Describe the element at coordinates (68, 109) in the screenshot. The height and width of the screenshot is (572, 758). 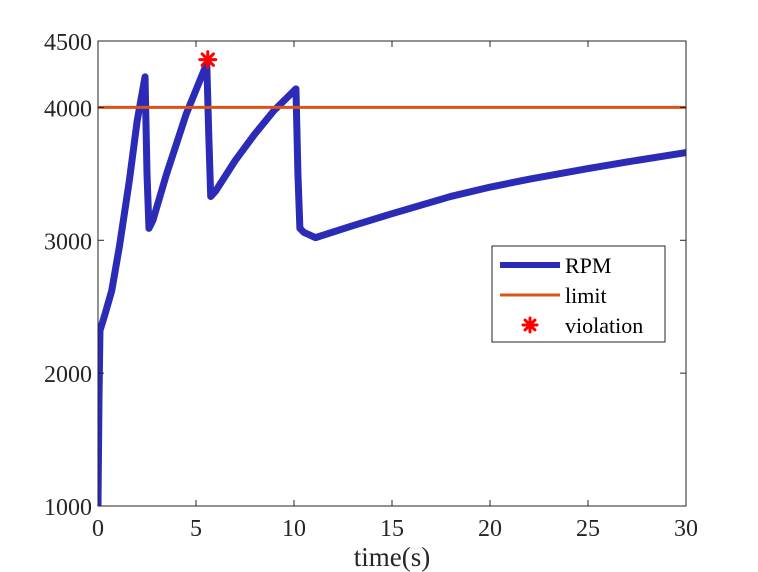
I see `y-tick-label: 4000` at that location.